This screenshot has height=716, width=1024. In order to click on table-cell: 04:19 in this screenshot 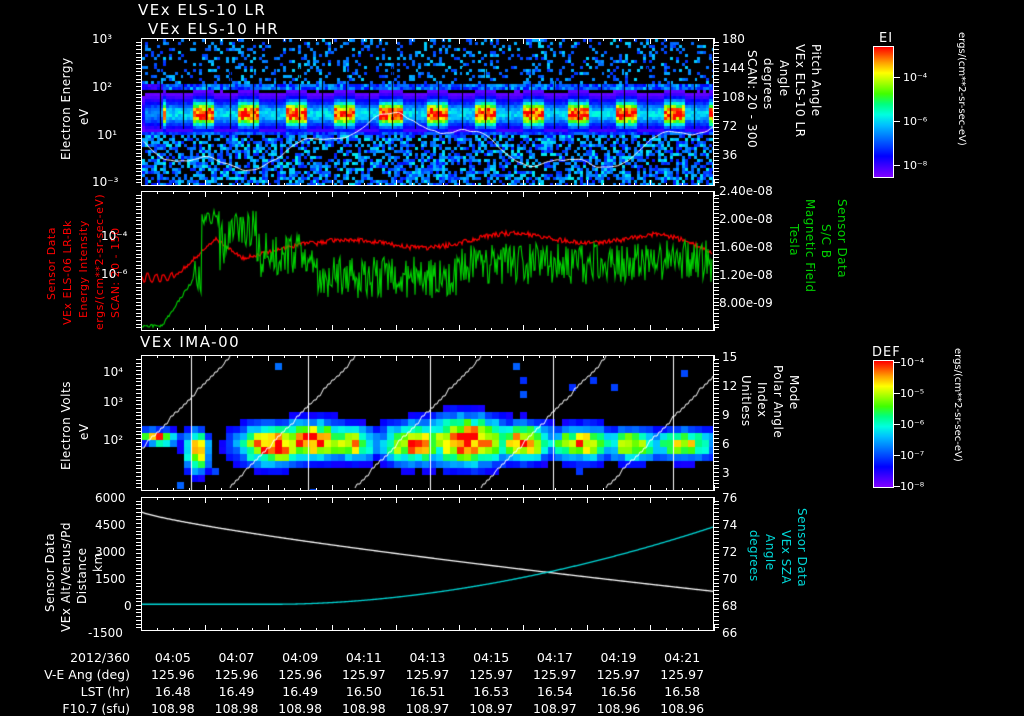, I will do `click(618, 657)`.